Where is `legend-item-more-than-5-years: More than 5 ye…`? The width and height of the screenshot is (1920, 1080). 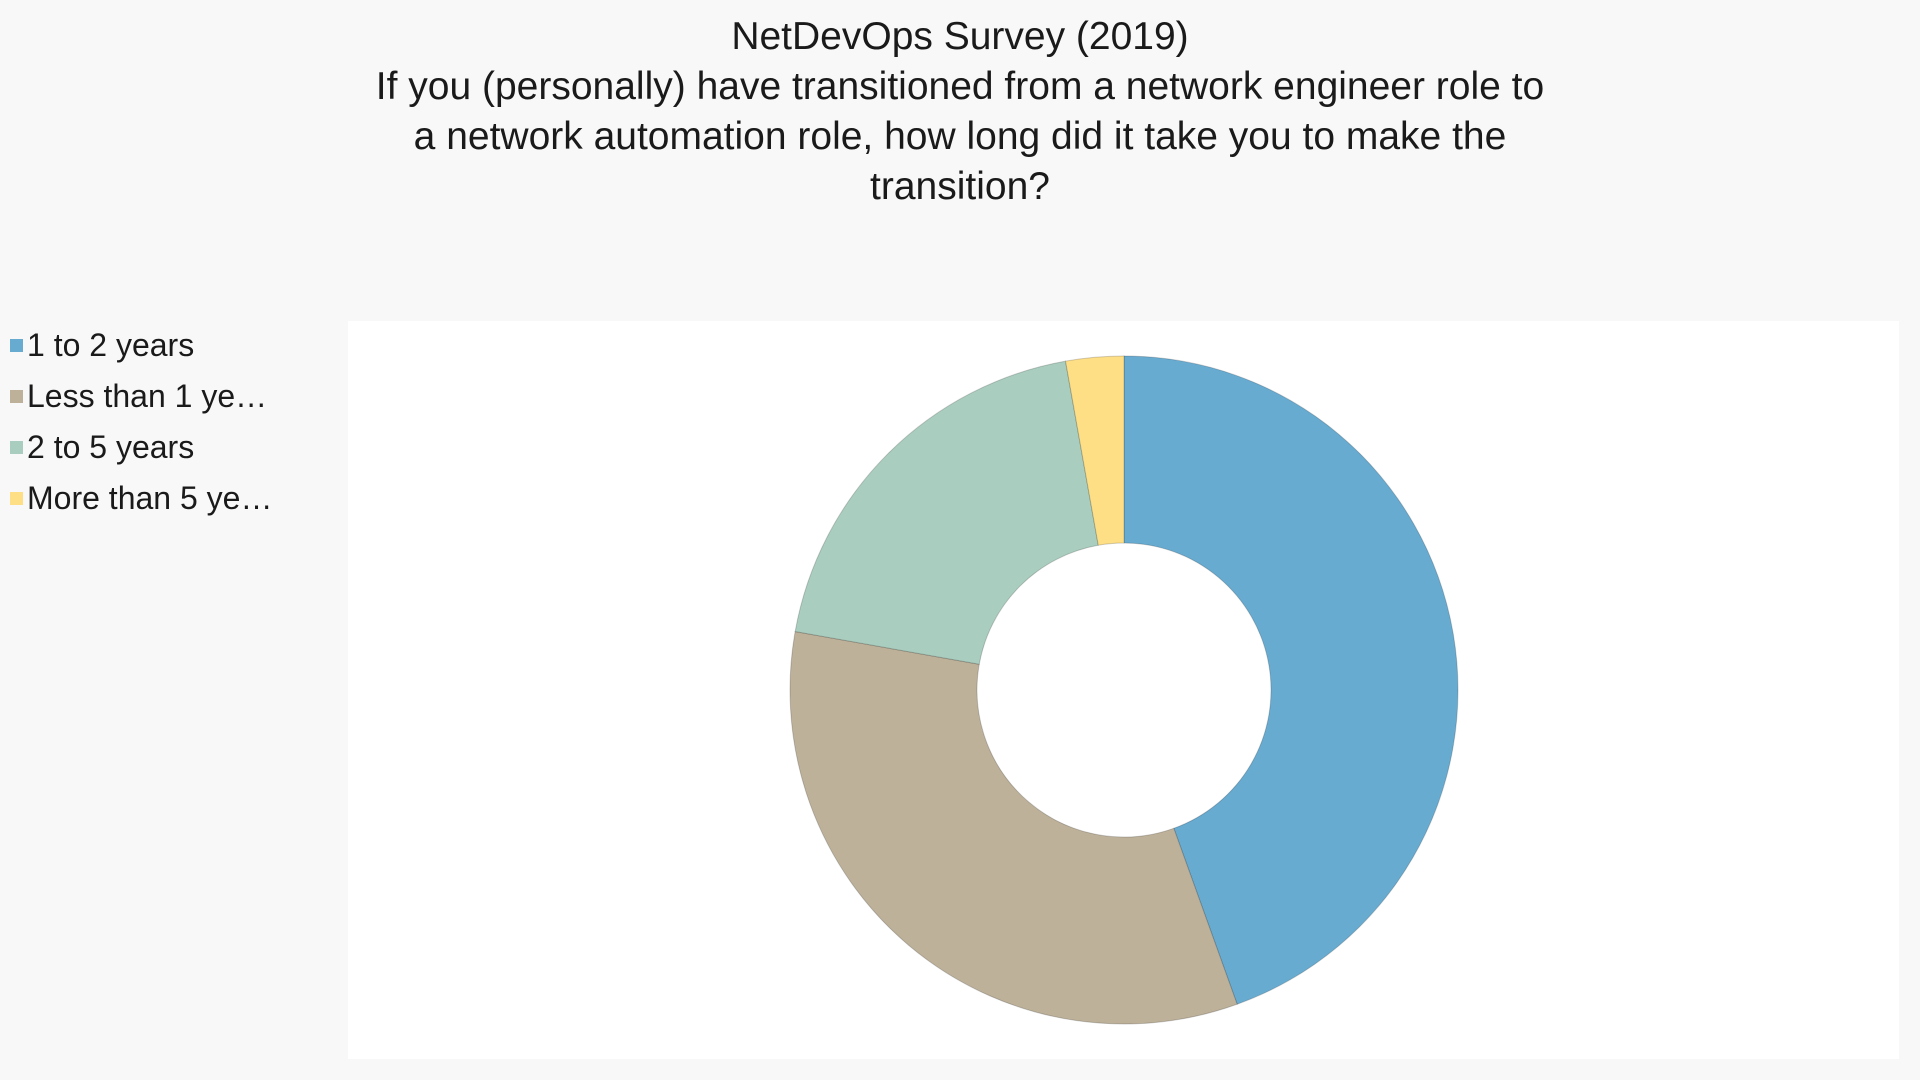 legend-item-more-than-5-years: More than 5 ye… is located at coordinates (141, 498).